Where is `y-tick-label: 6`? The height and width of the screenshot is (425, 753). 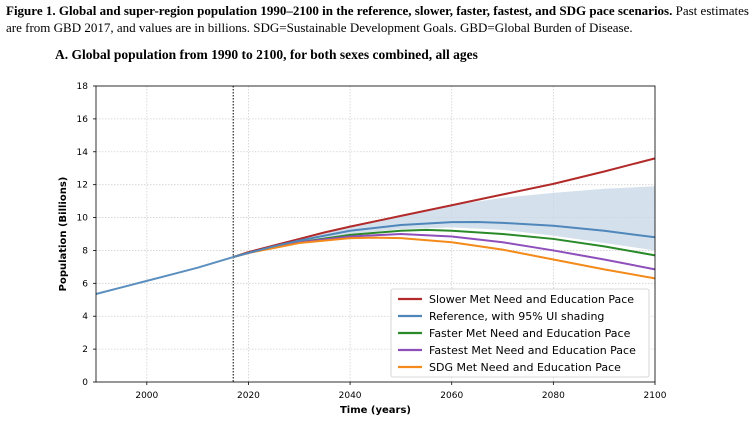 y-tick-label: 6 is located at coordinates (85, 284).